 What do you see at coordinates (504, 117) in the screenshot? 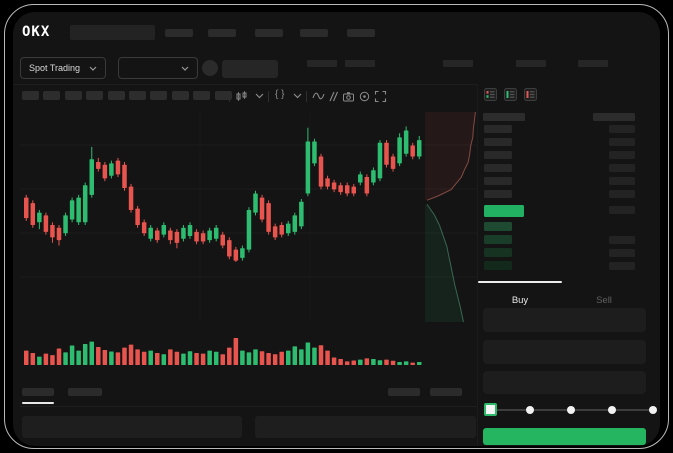
I see `orderbook-header-left` at bounding box center [504, 117].